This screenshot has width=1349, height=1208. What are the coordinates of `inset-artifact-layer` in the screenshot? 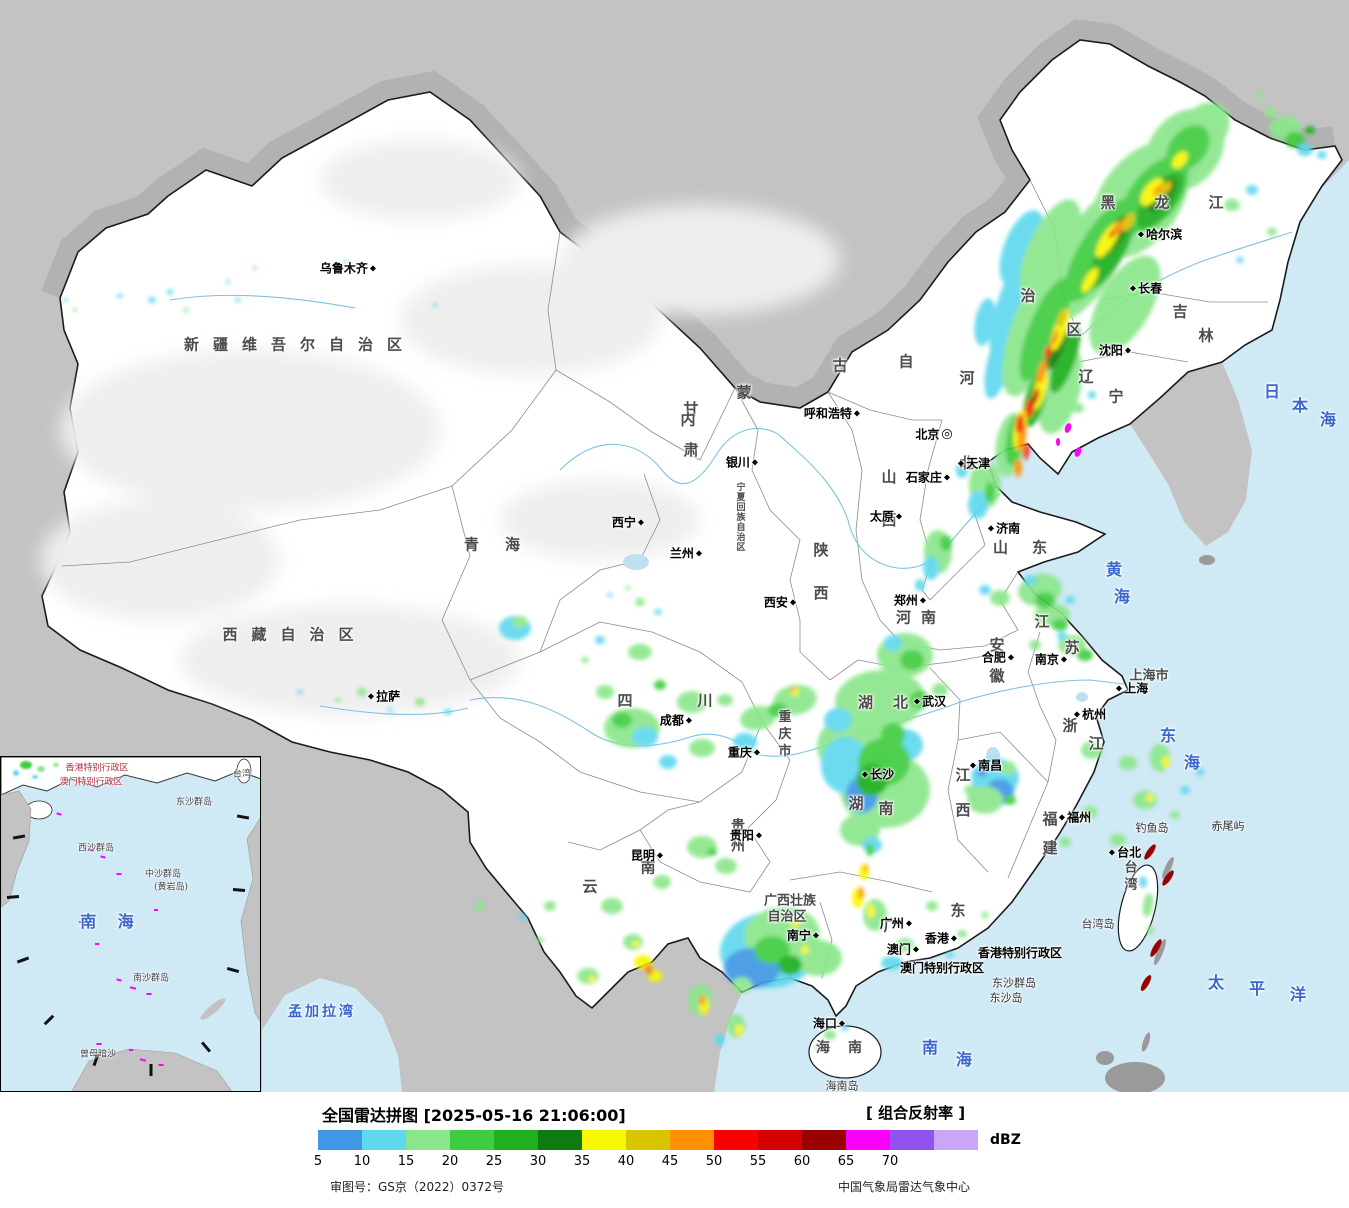 It's located at (110, 939).